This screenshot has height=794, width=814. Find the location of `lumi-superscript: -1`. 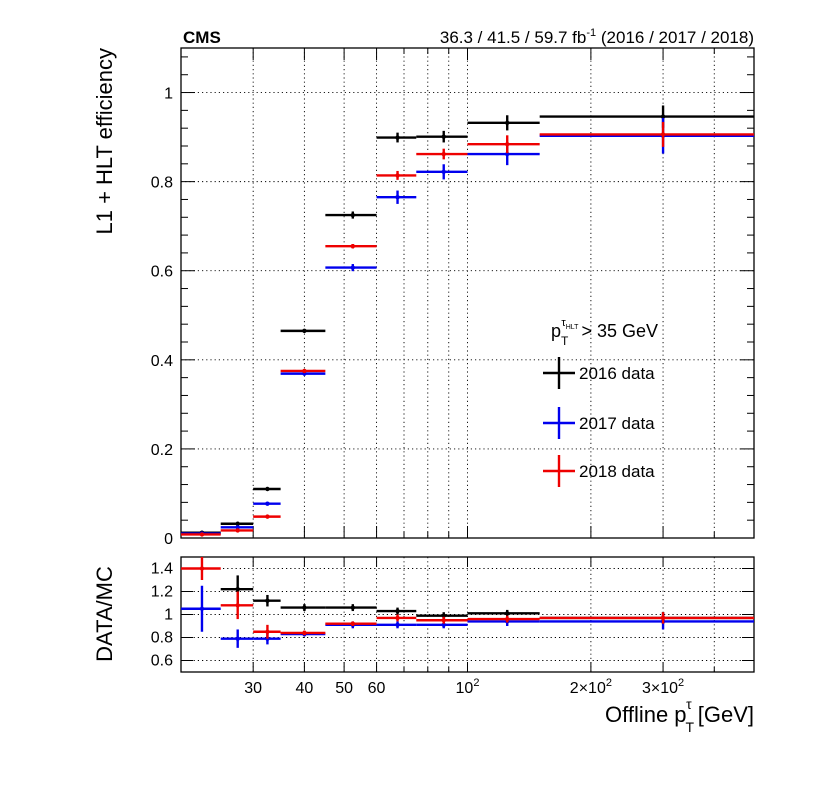

lumi-superscript: -1 is located at coordinates (591, 33).